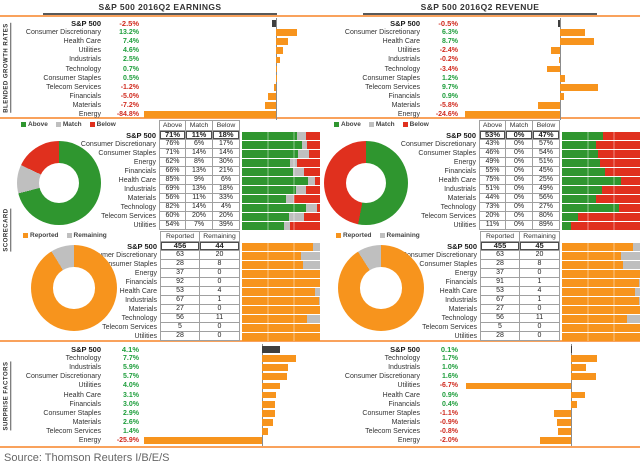 Image resolution: width=640 pixels, height=467 pixels. What do you see at coordinates (277, 114) in the screenshot?
I see `zero-axis-line` at bounding box center [277, 114].